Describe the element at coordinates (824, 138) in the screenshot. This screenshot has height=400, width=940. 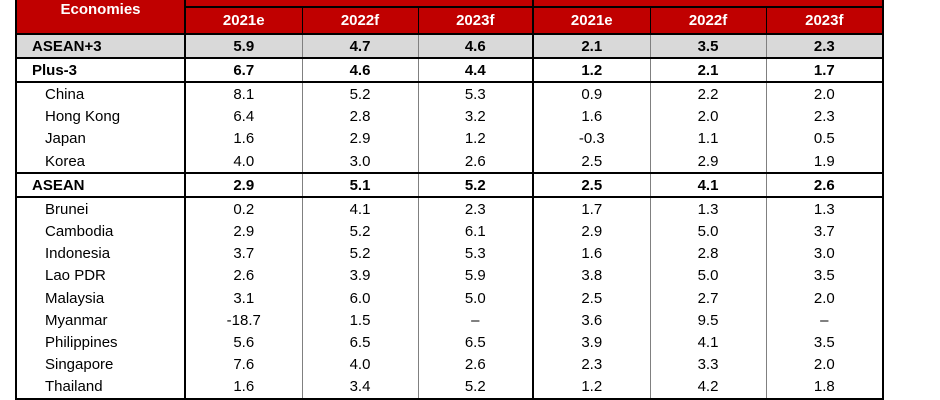
I see `value-cell: 0.5` at that location.